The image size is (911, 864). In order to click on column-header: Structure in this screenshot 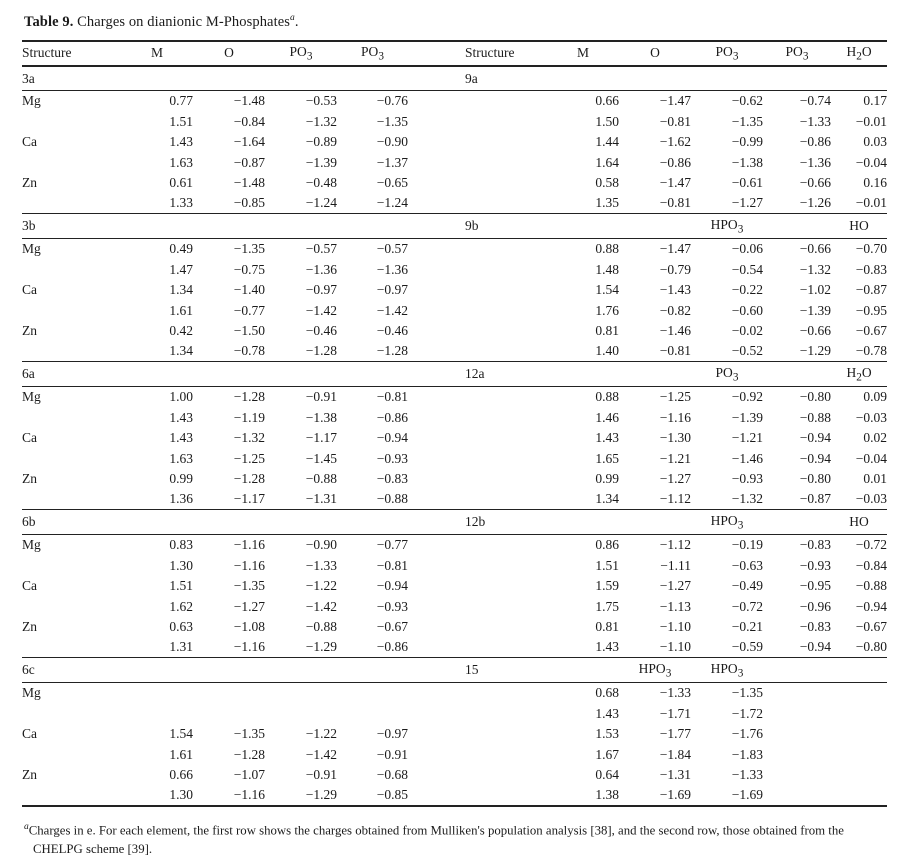, I will do `click(47, 53)`.